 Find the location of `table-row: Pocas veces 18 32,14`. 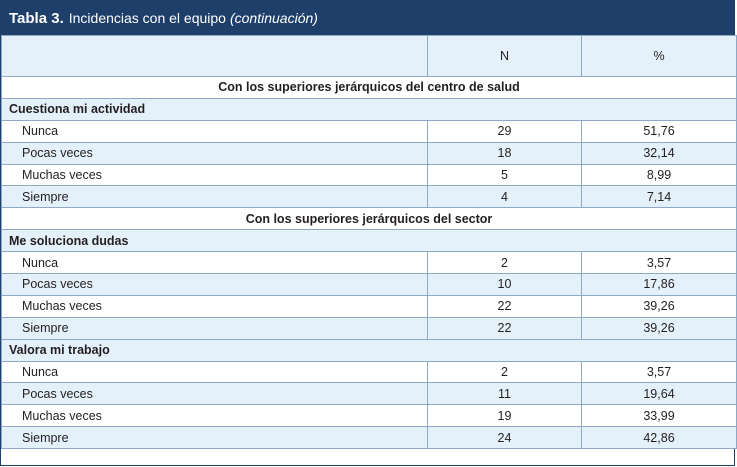

table-row: Pocas veces 18 32,14 is located at coordinates (369, 153).